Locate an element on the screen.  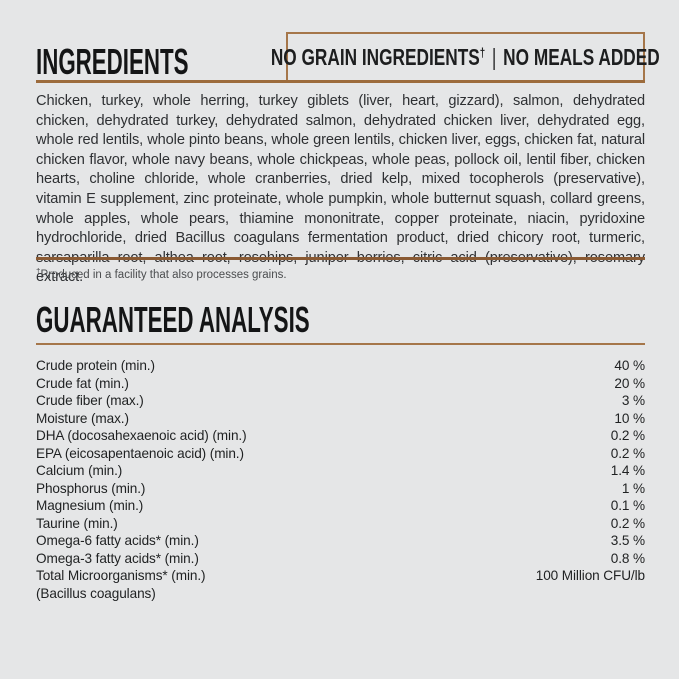
analysis-row-label: Total Microorganisms* (min.) is located at coordinates (121, 575).